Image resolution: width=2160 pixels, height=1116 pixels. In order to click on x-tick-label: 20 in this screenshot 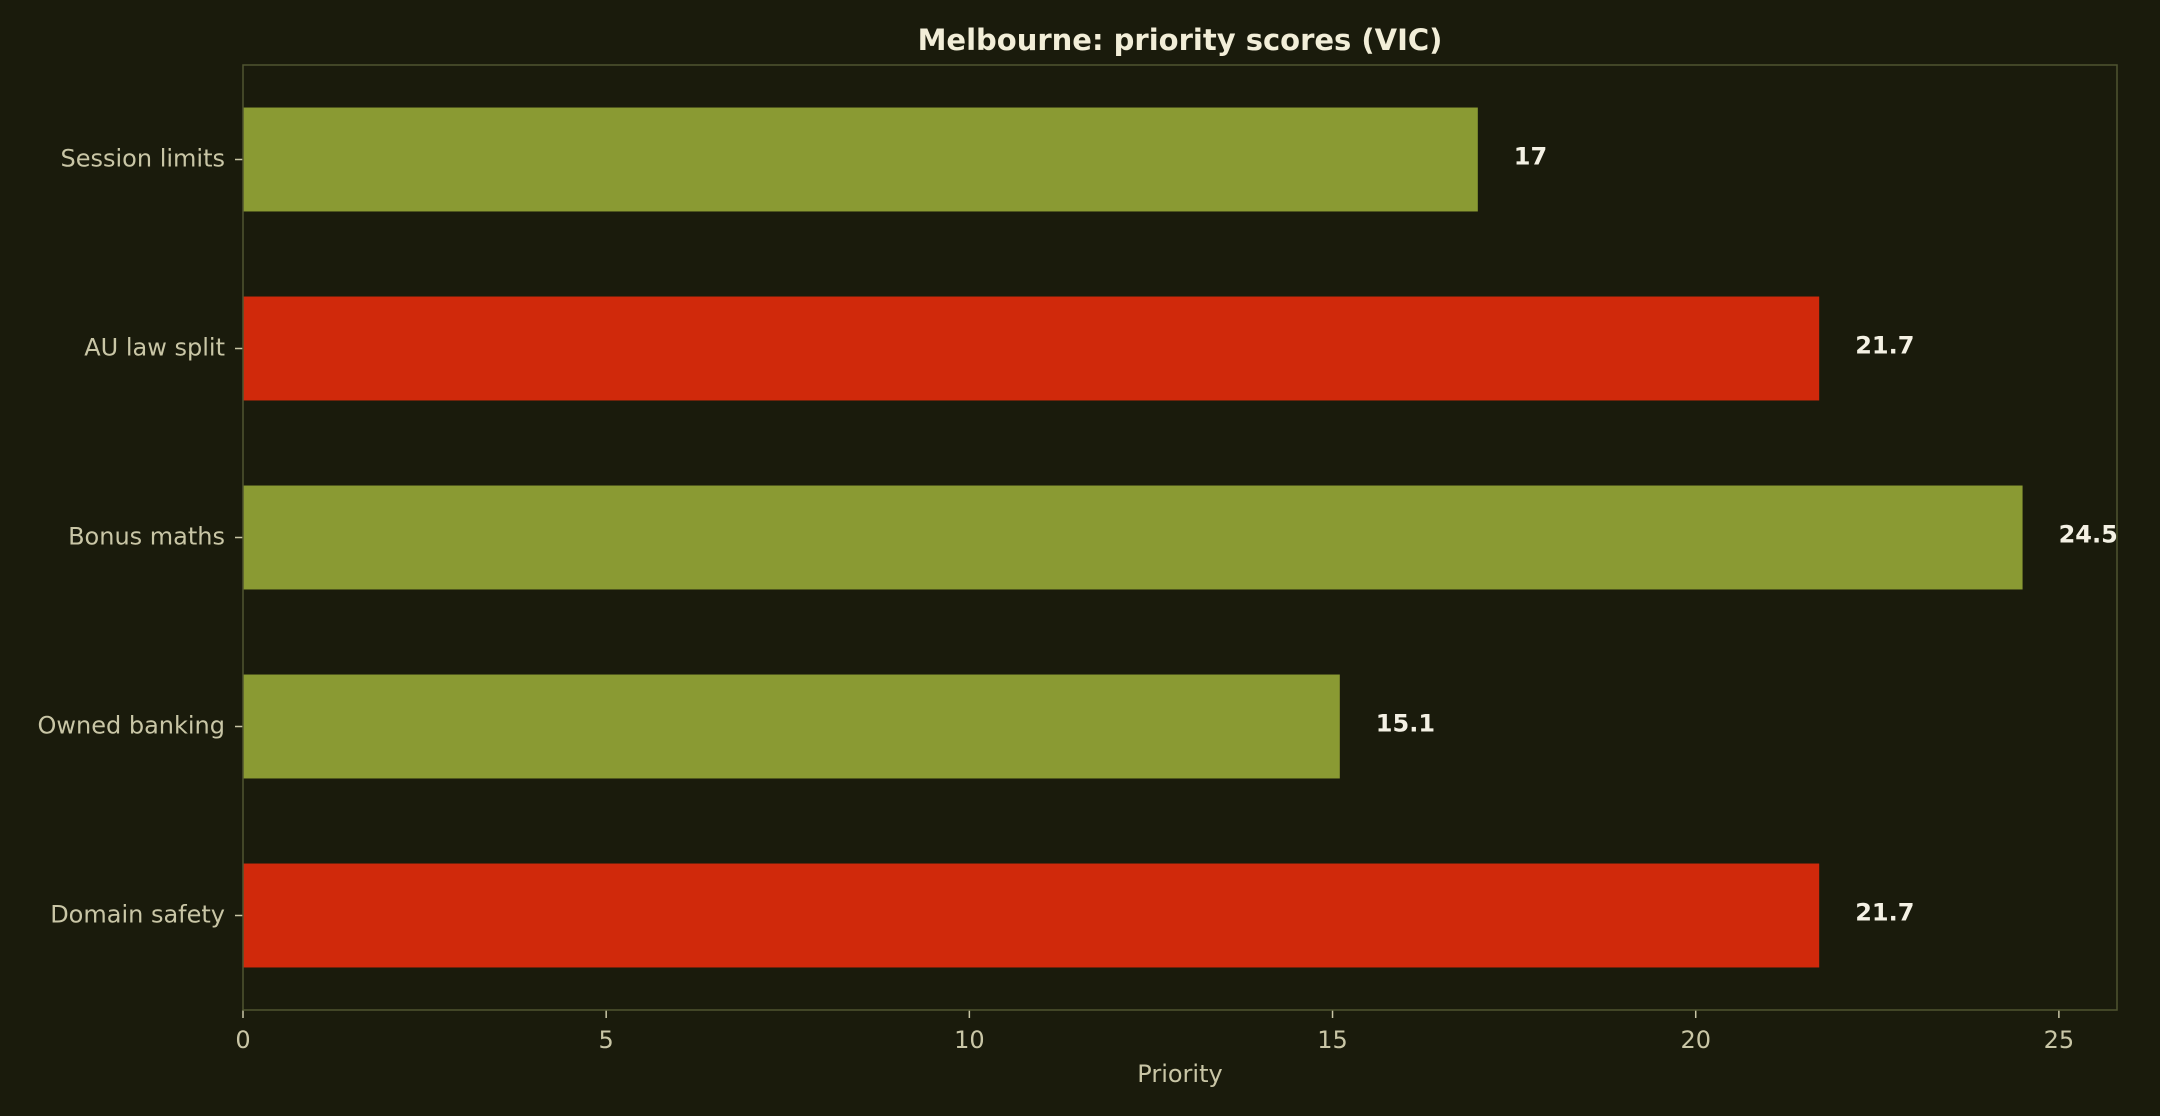, I will do `click(1695, 1040)`.